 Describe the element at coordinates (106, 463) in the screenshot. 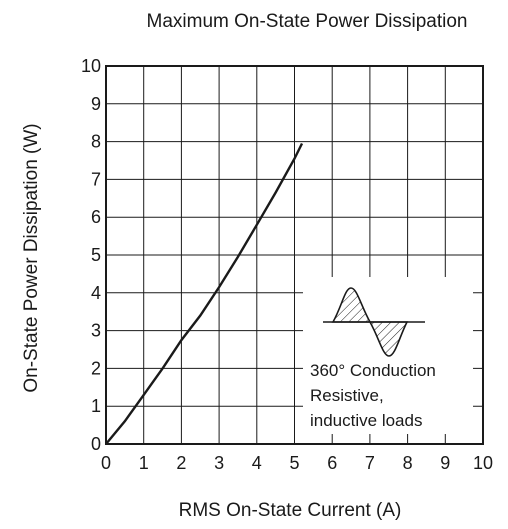

I see `x-tick-label-0: 0` at that location.